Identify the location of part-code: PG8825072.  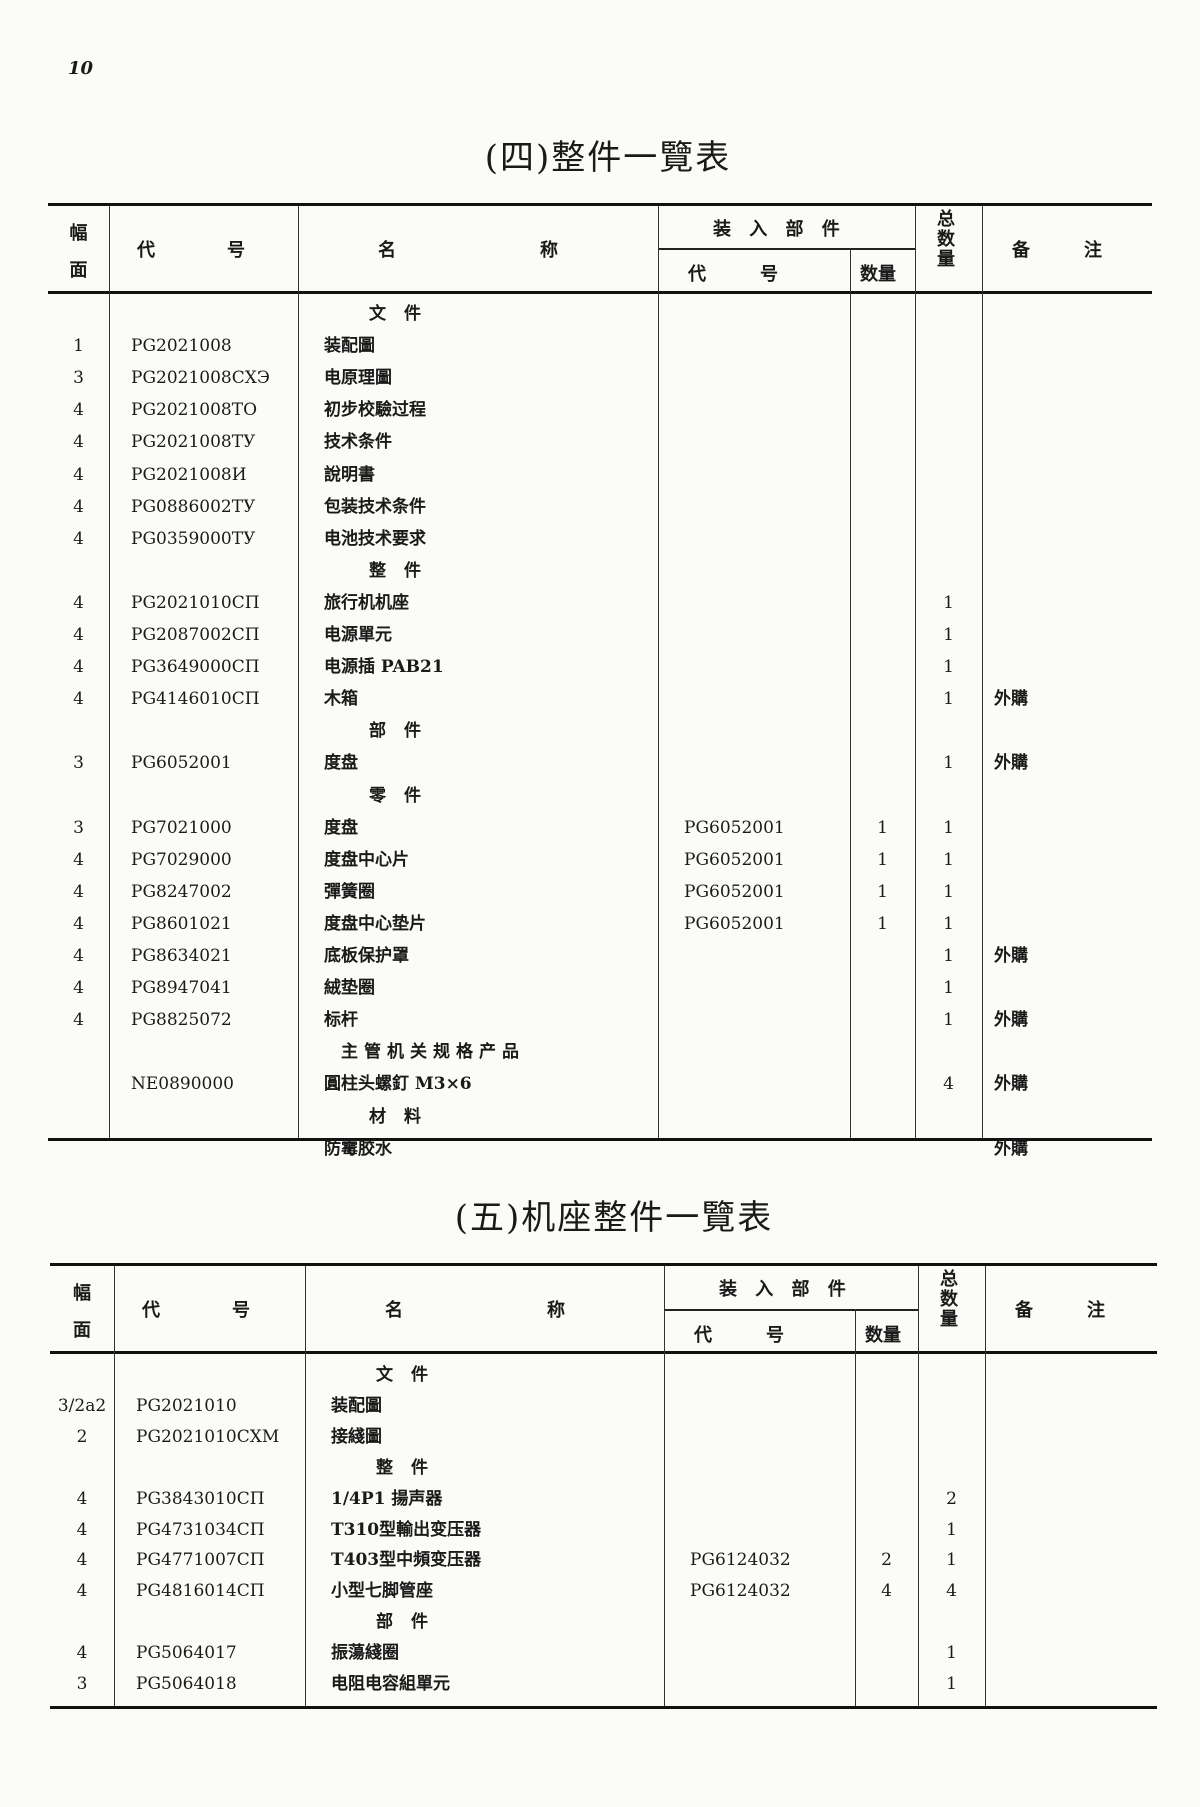
(181, 1020).